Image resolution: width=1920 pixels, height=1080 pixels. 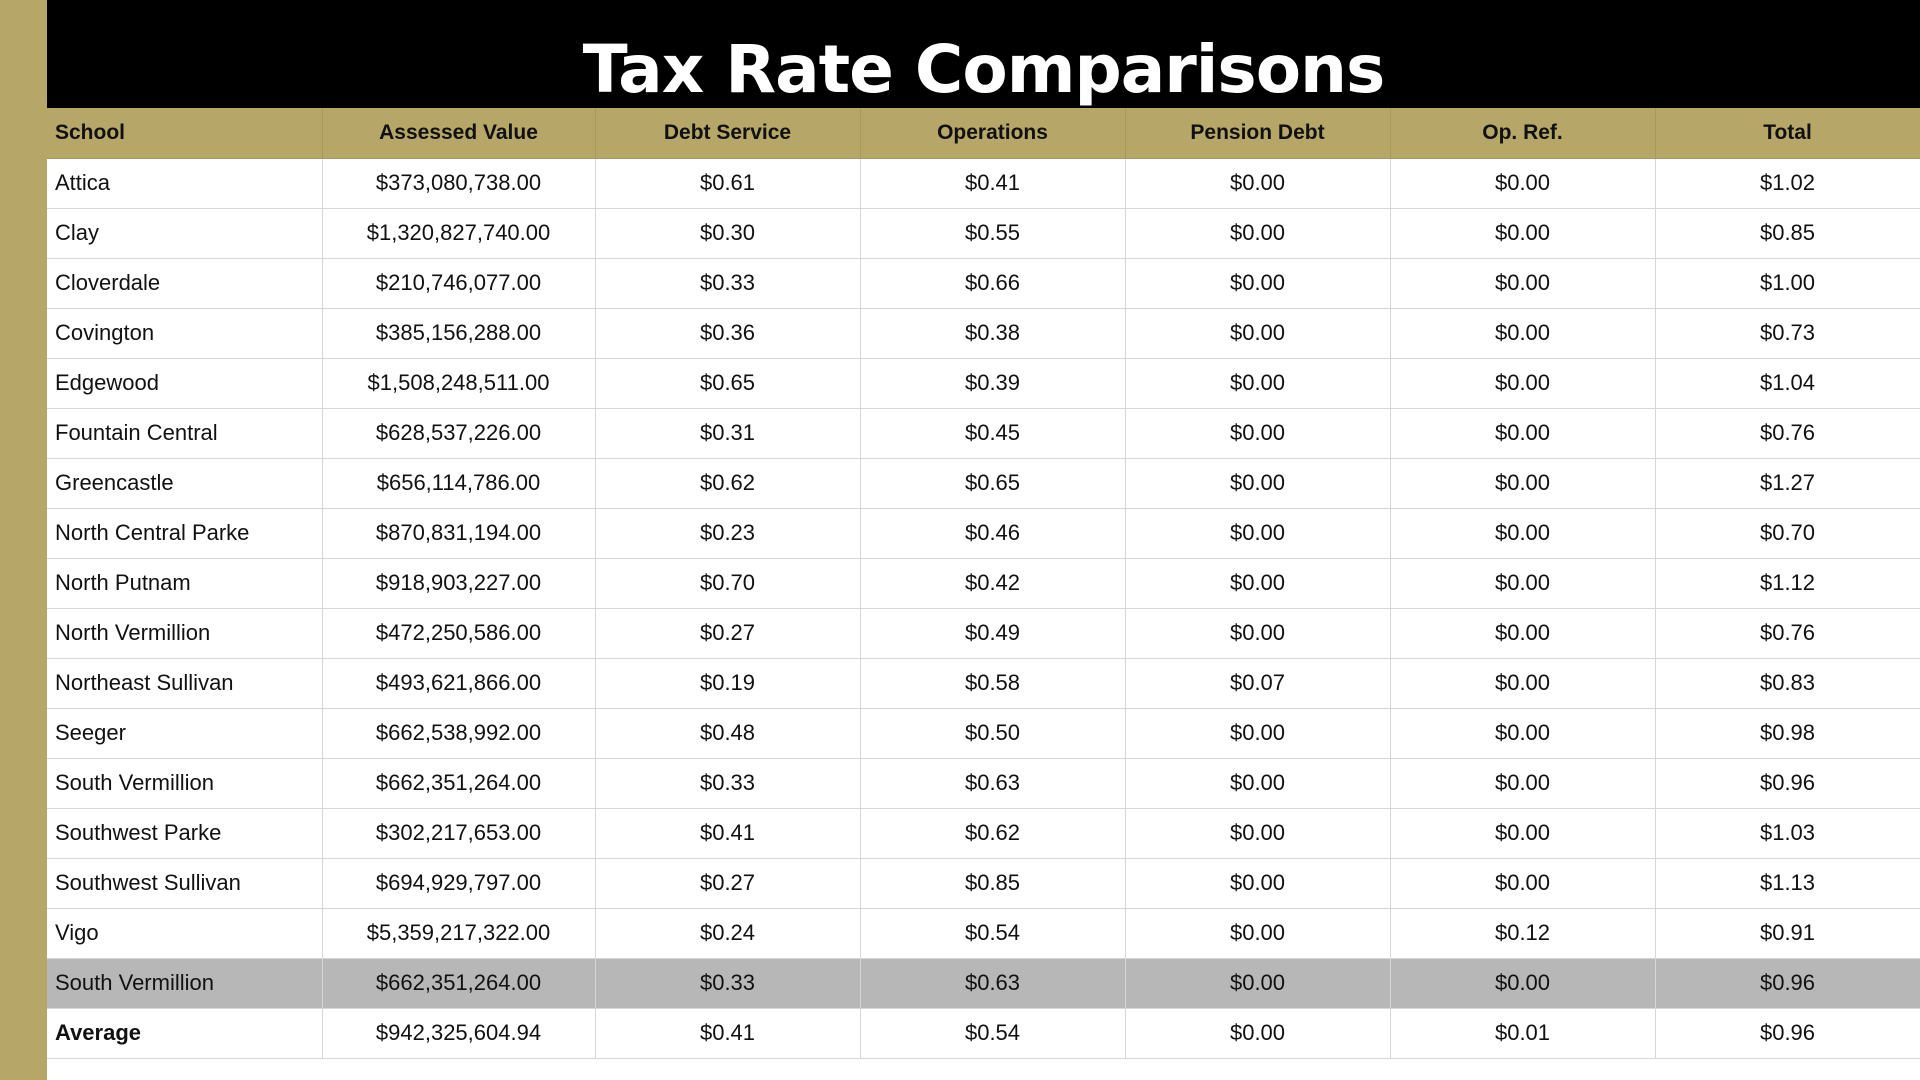 I want to click on debt-service-cell: $0.27, so click(x=728, y=883).